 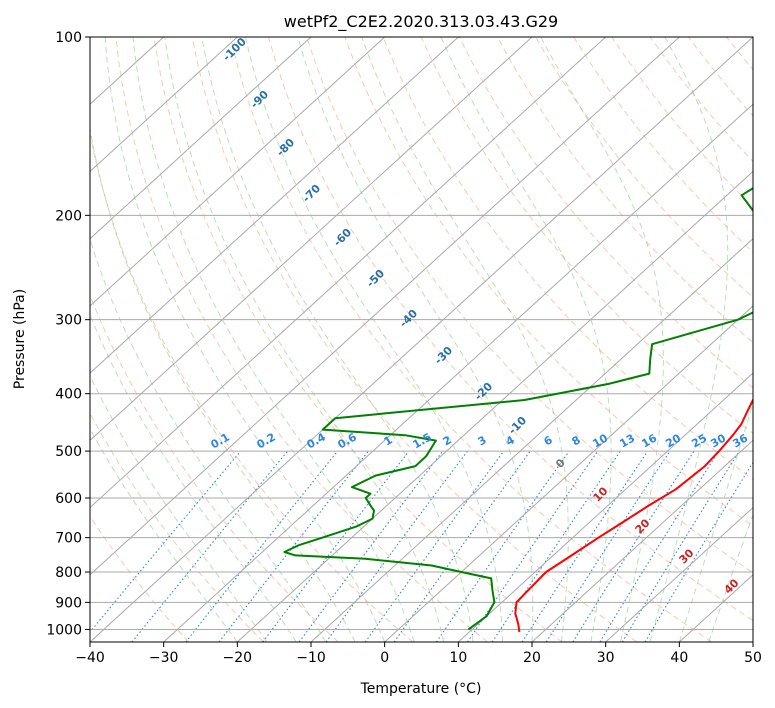 I want to click on x-axis: −40 −30 −20 −10 0 10 20 30 40 50, so click(x=418, y=654).